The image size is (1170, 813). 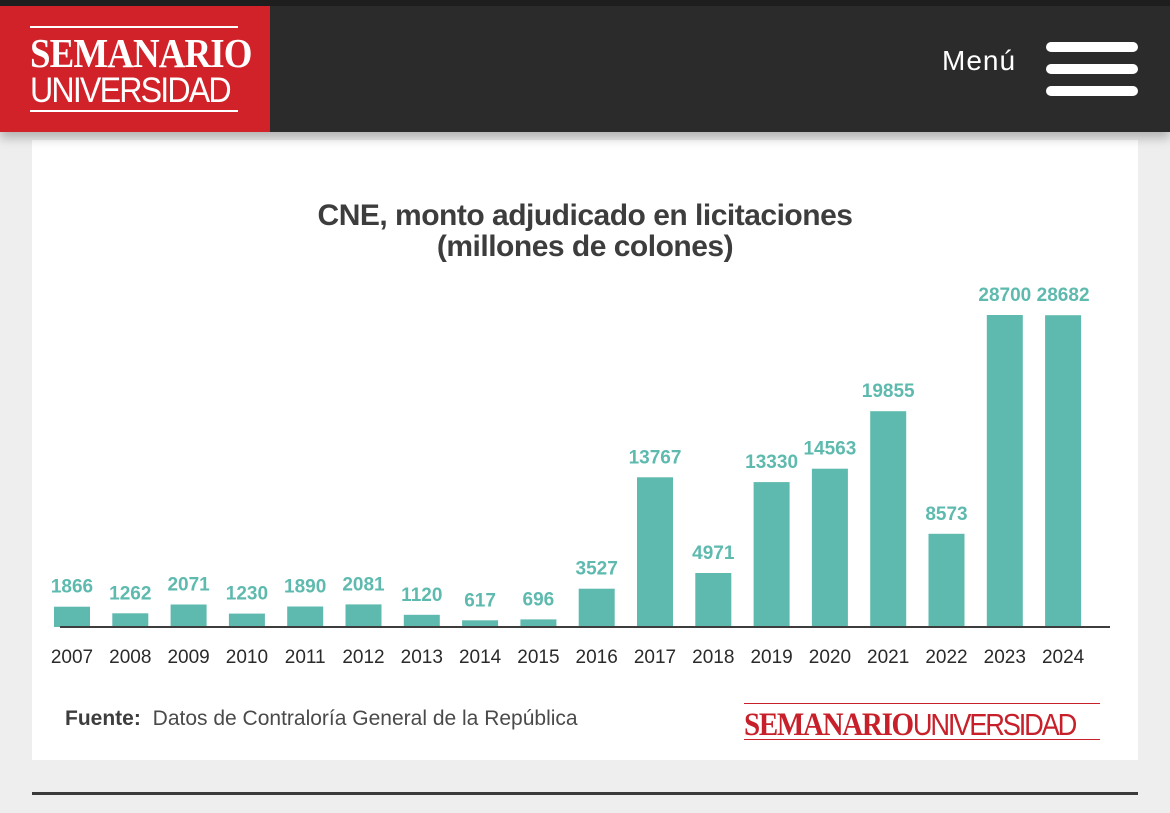 What do you see at coordinates (72, 587) in the screenshot?
I see `data-label-2007: 1866` at bounding box center [72, 587].